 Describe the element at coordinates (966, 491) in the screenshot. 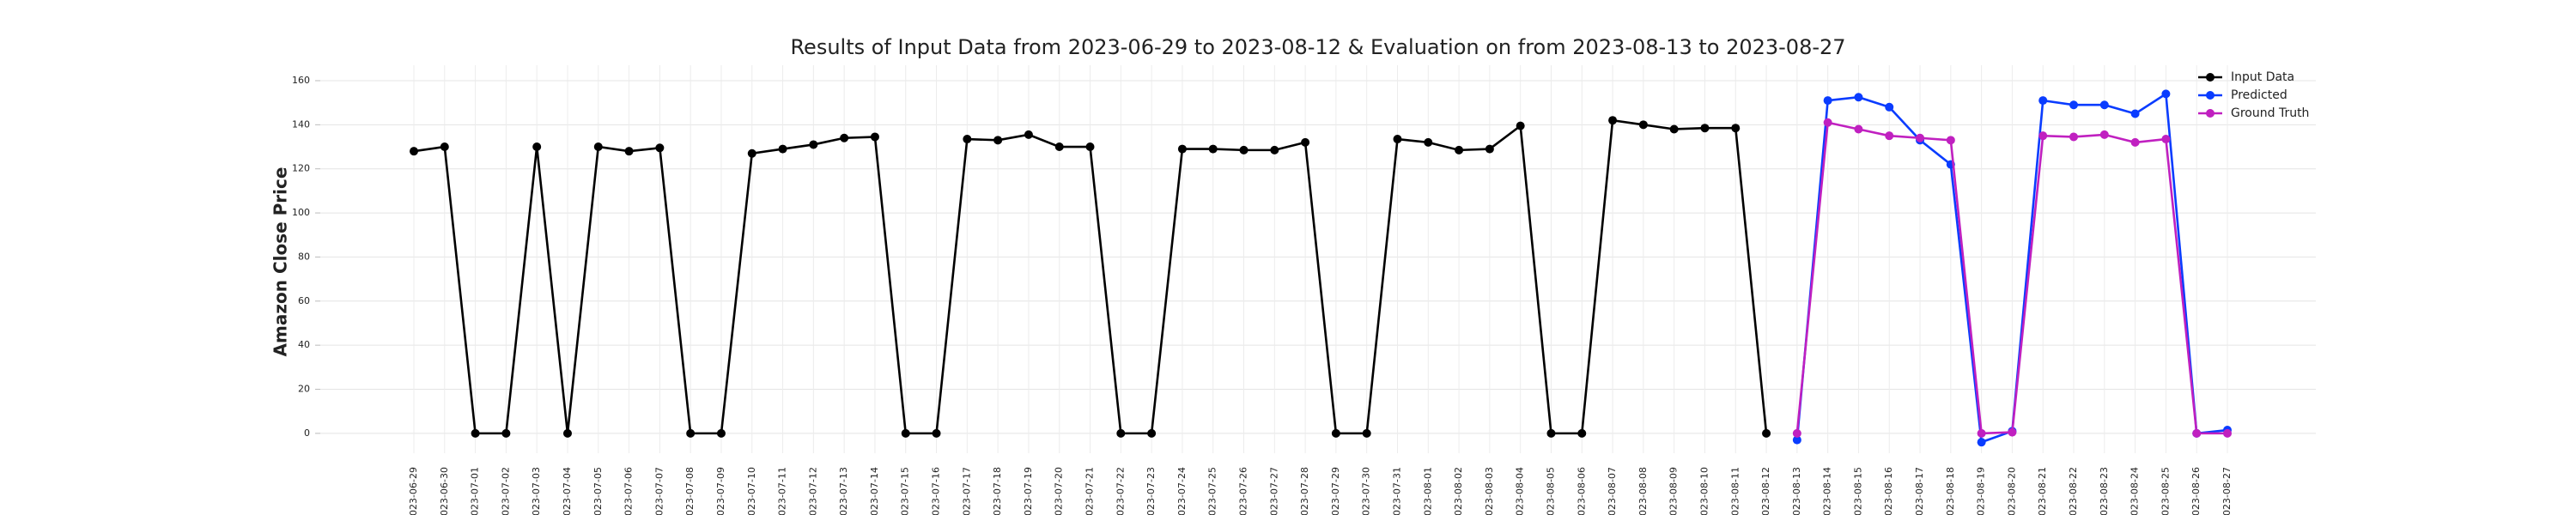

I see `x-tick-label: 2023-07-17` at that location.